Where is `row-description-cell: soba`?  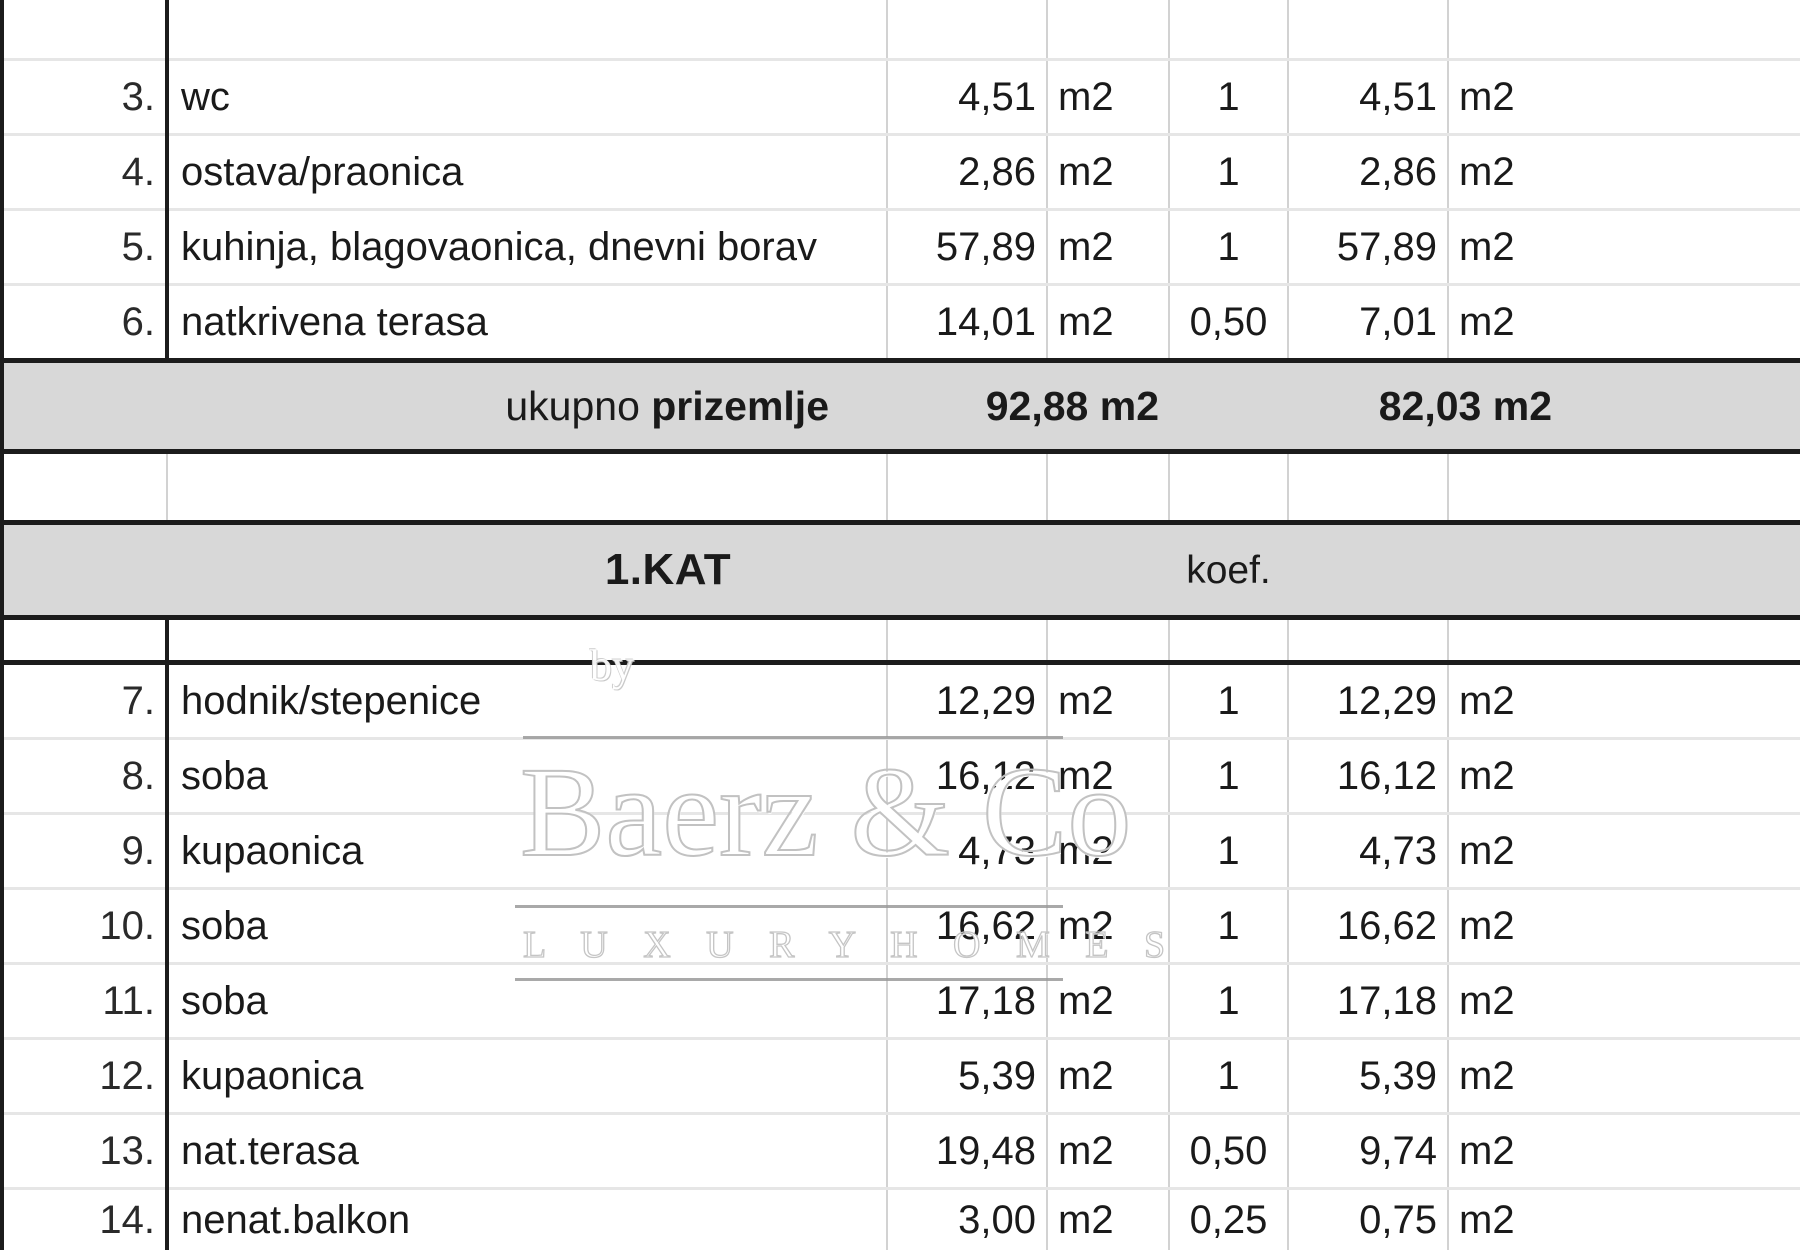 row-description-cell: soba is located at coordinates (527, 776).